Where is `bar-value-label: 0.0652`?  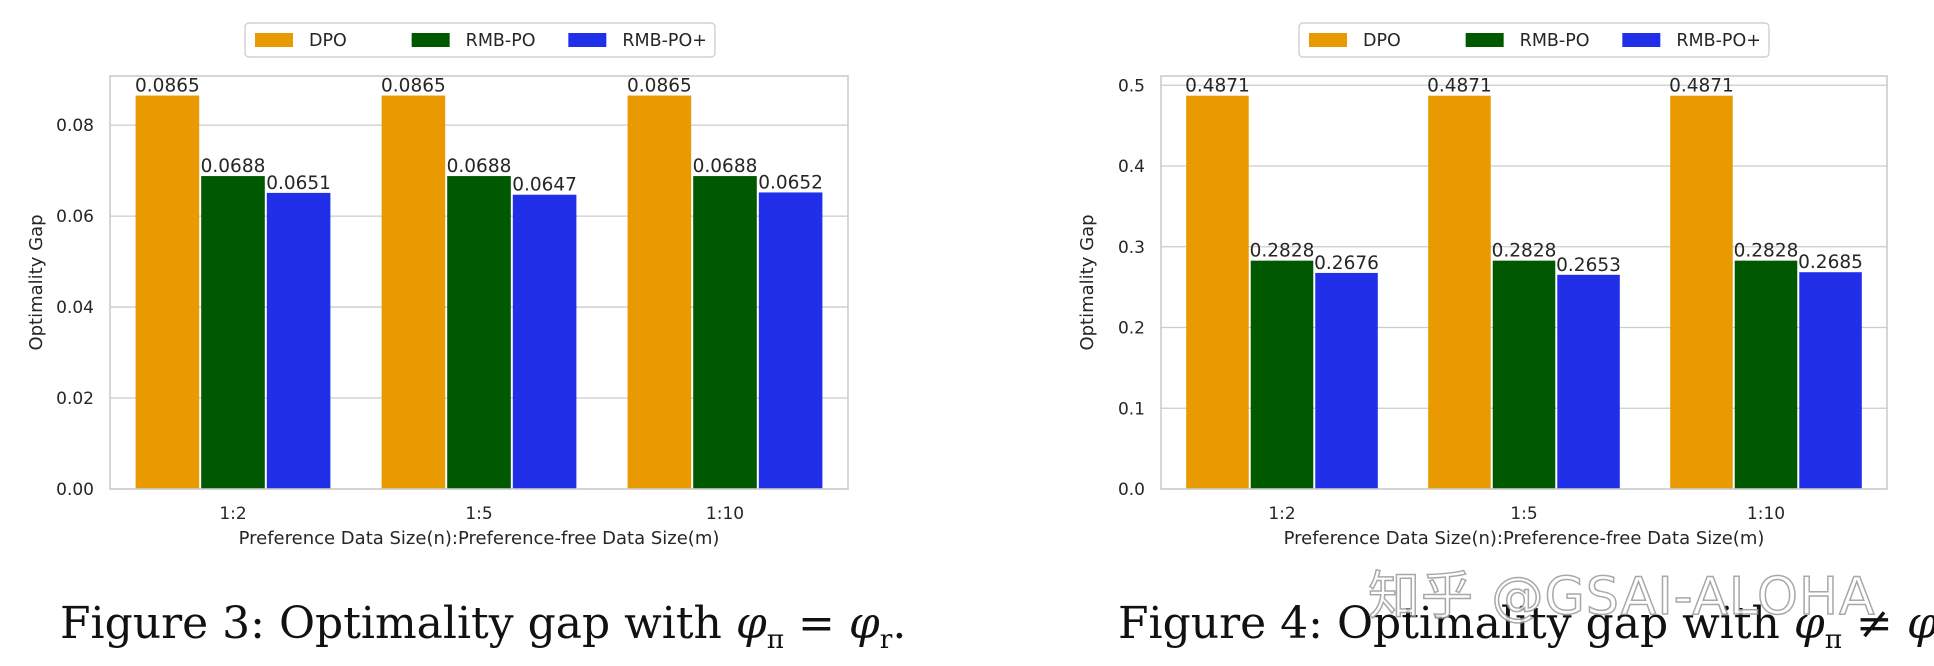 bar-value-label: 0.0652 is located at coordinates (790, 182).